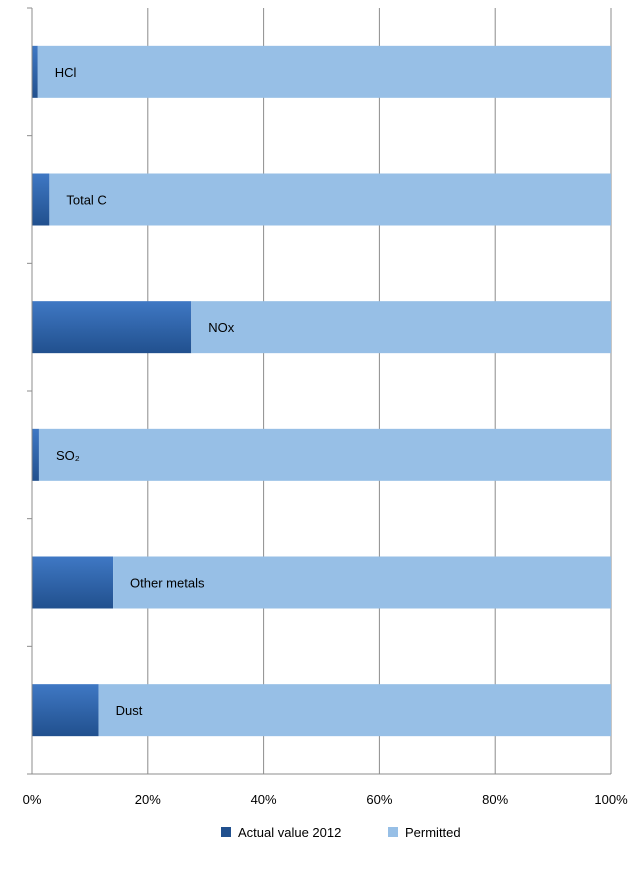 The height and width of the screenshot is (870, 637). What do you see at coordinates (221, 327) in the screenshot?
I see `category-label: NOx` at bounding box center [221, 327].